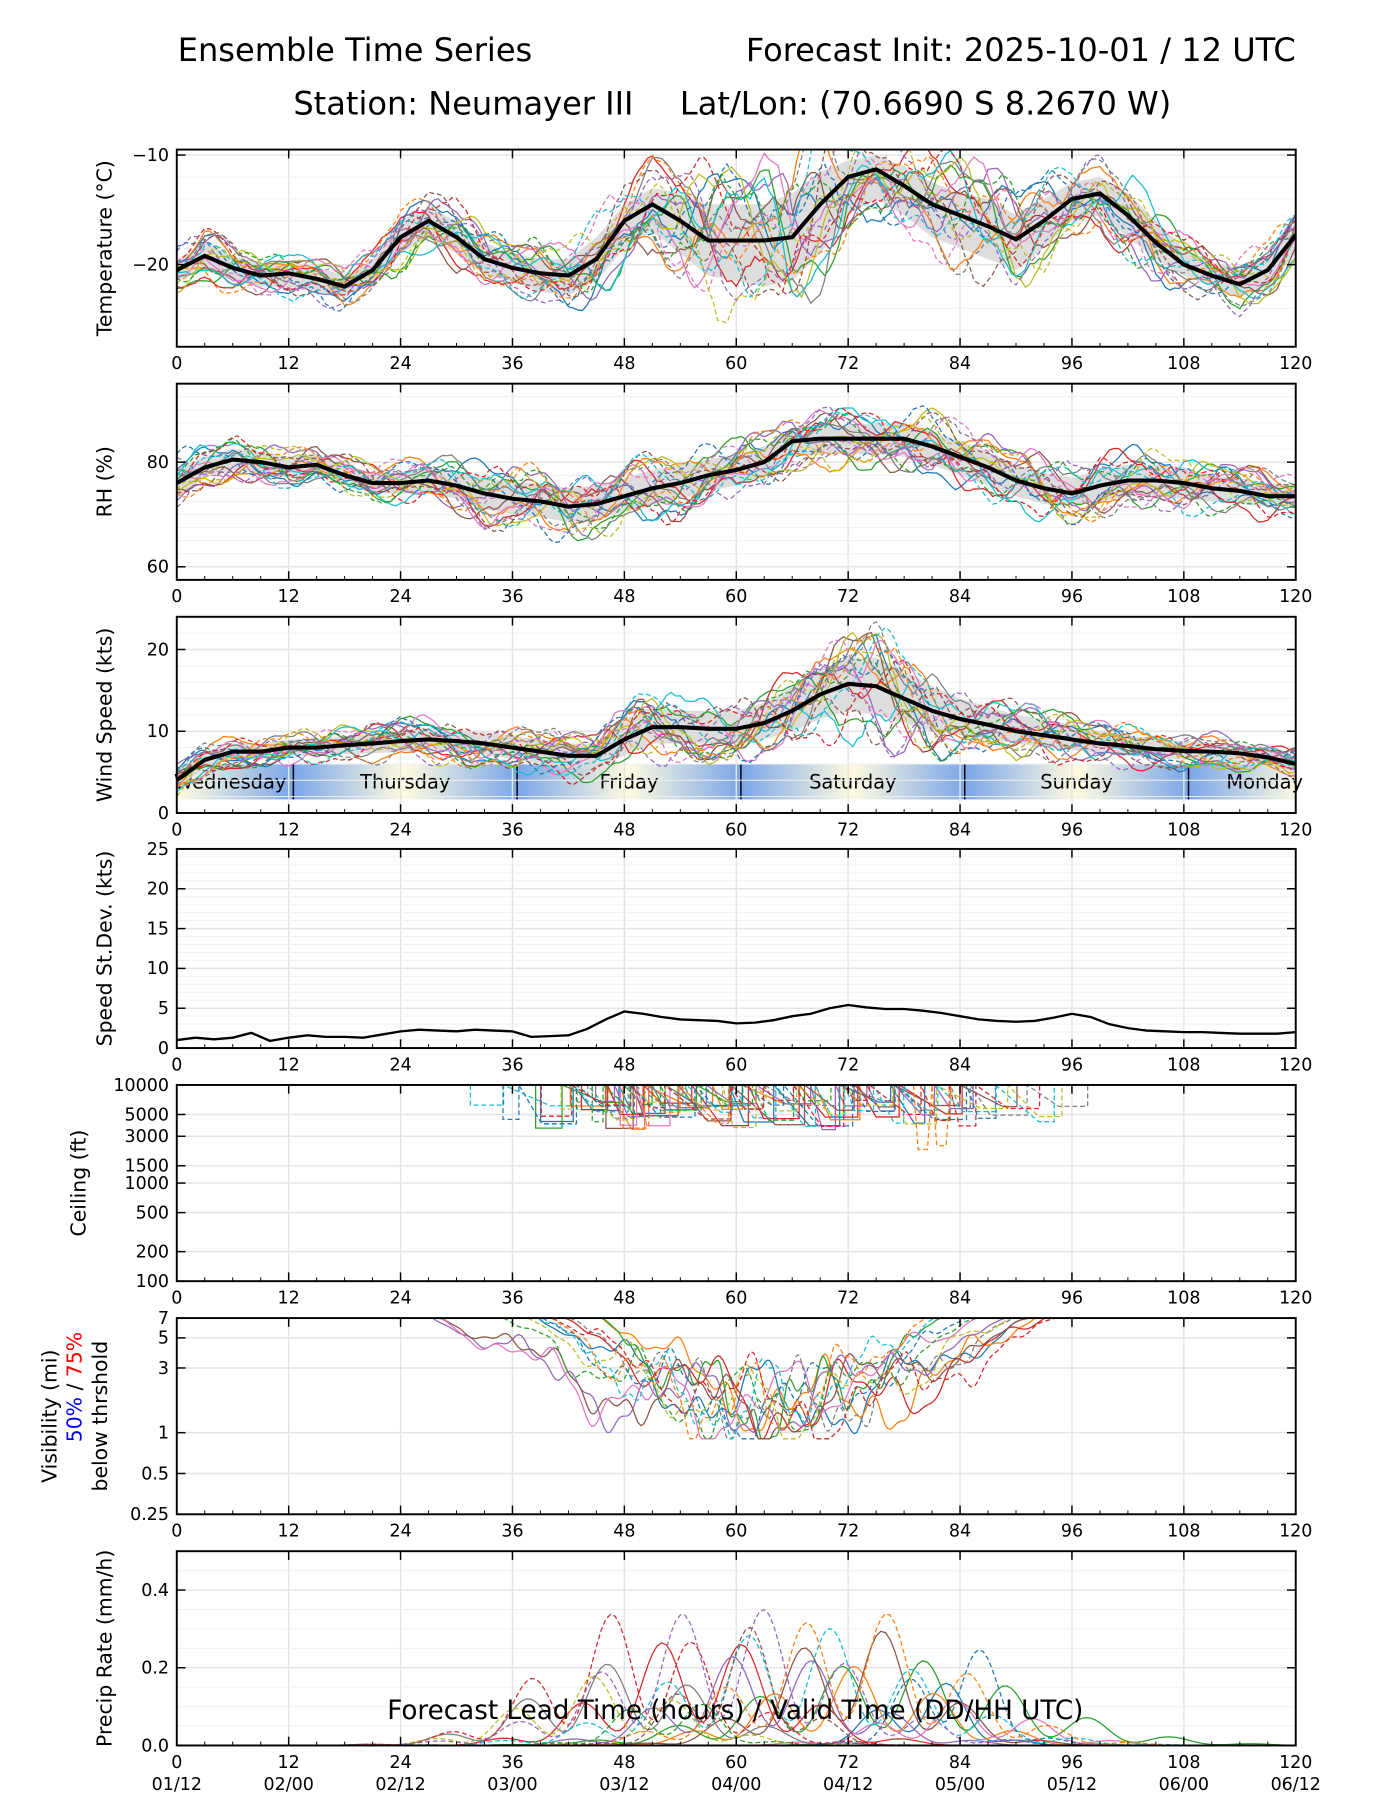  What do you see at coordinates (78, 1183) in the screenshot?
I see `y-axis-label: Ceiling (ft)` at bounding box center [78, 1183].